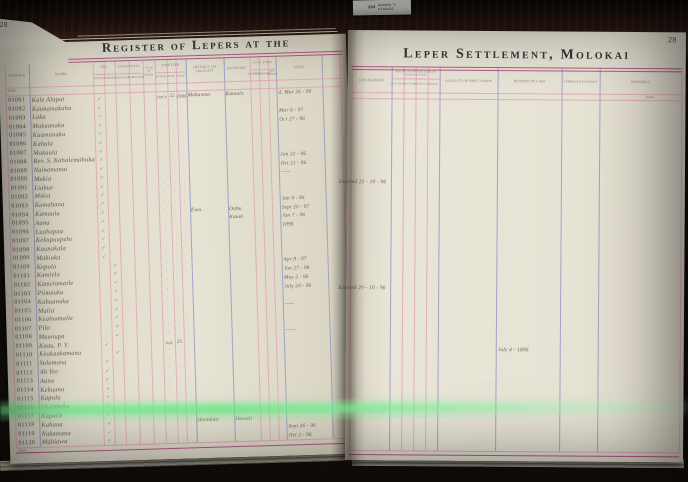  Describe the element at coordinates (199, 95) in the screenshot. I see `district-entry: Makawao` at that location.